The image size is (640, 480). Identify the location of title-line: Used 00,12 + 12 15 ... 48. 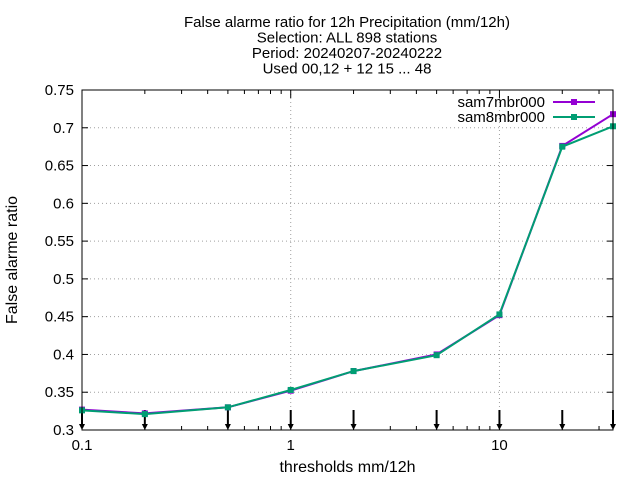
(347, 69).